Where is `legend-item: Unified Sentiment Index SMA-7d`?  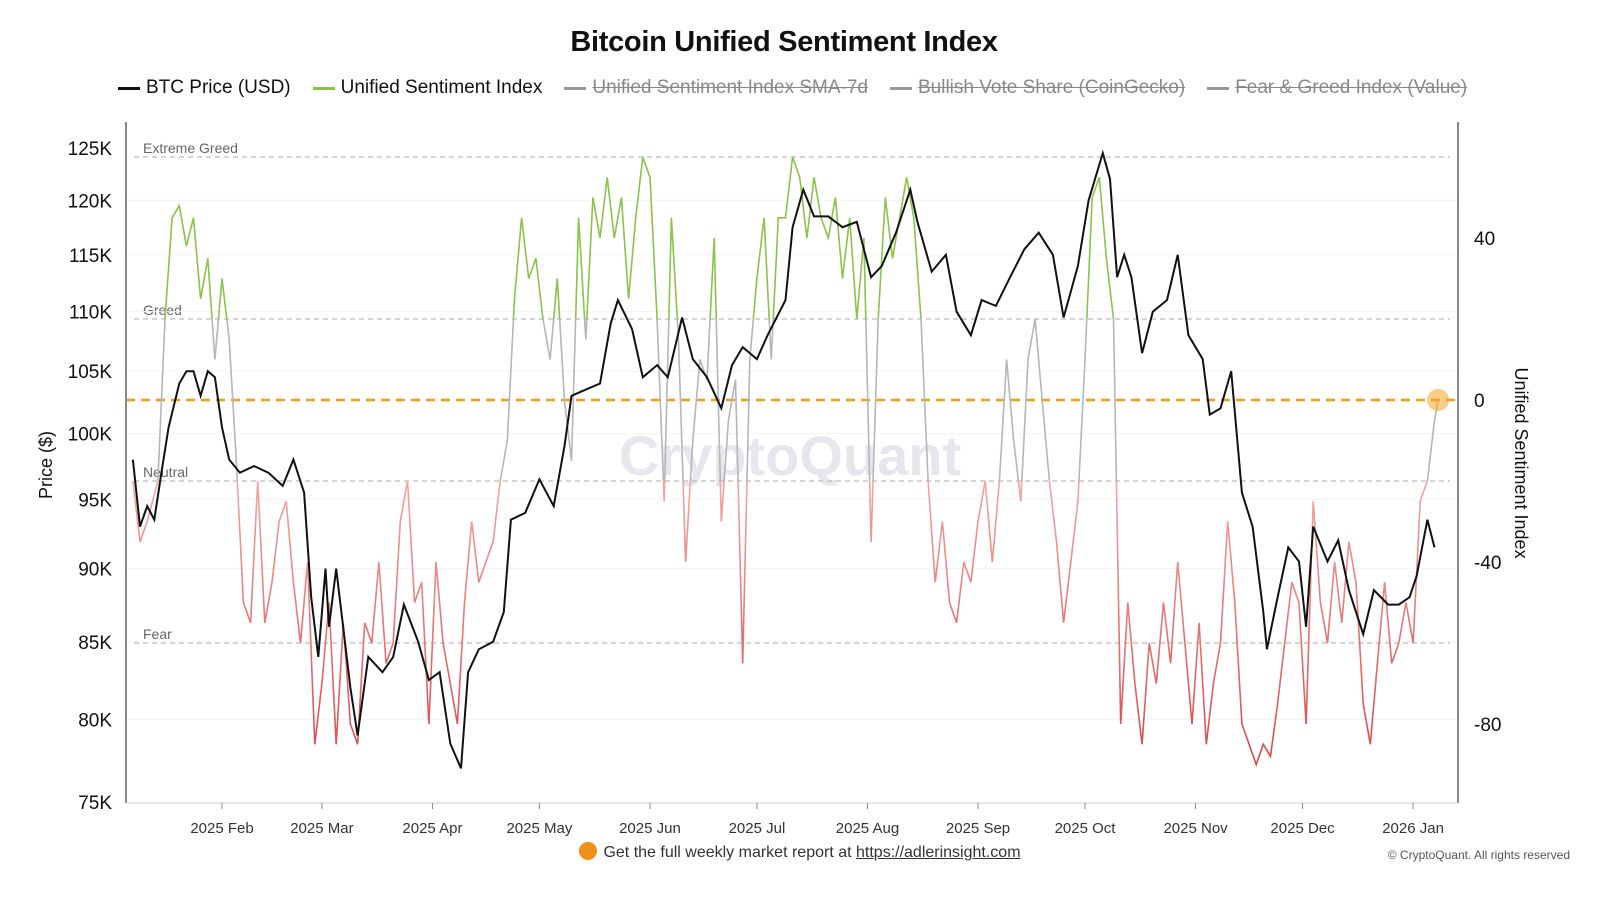 legend-item: Unified Sentiment Index SMA-7d is located at coordinates (716, 88).